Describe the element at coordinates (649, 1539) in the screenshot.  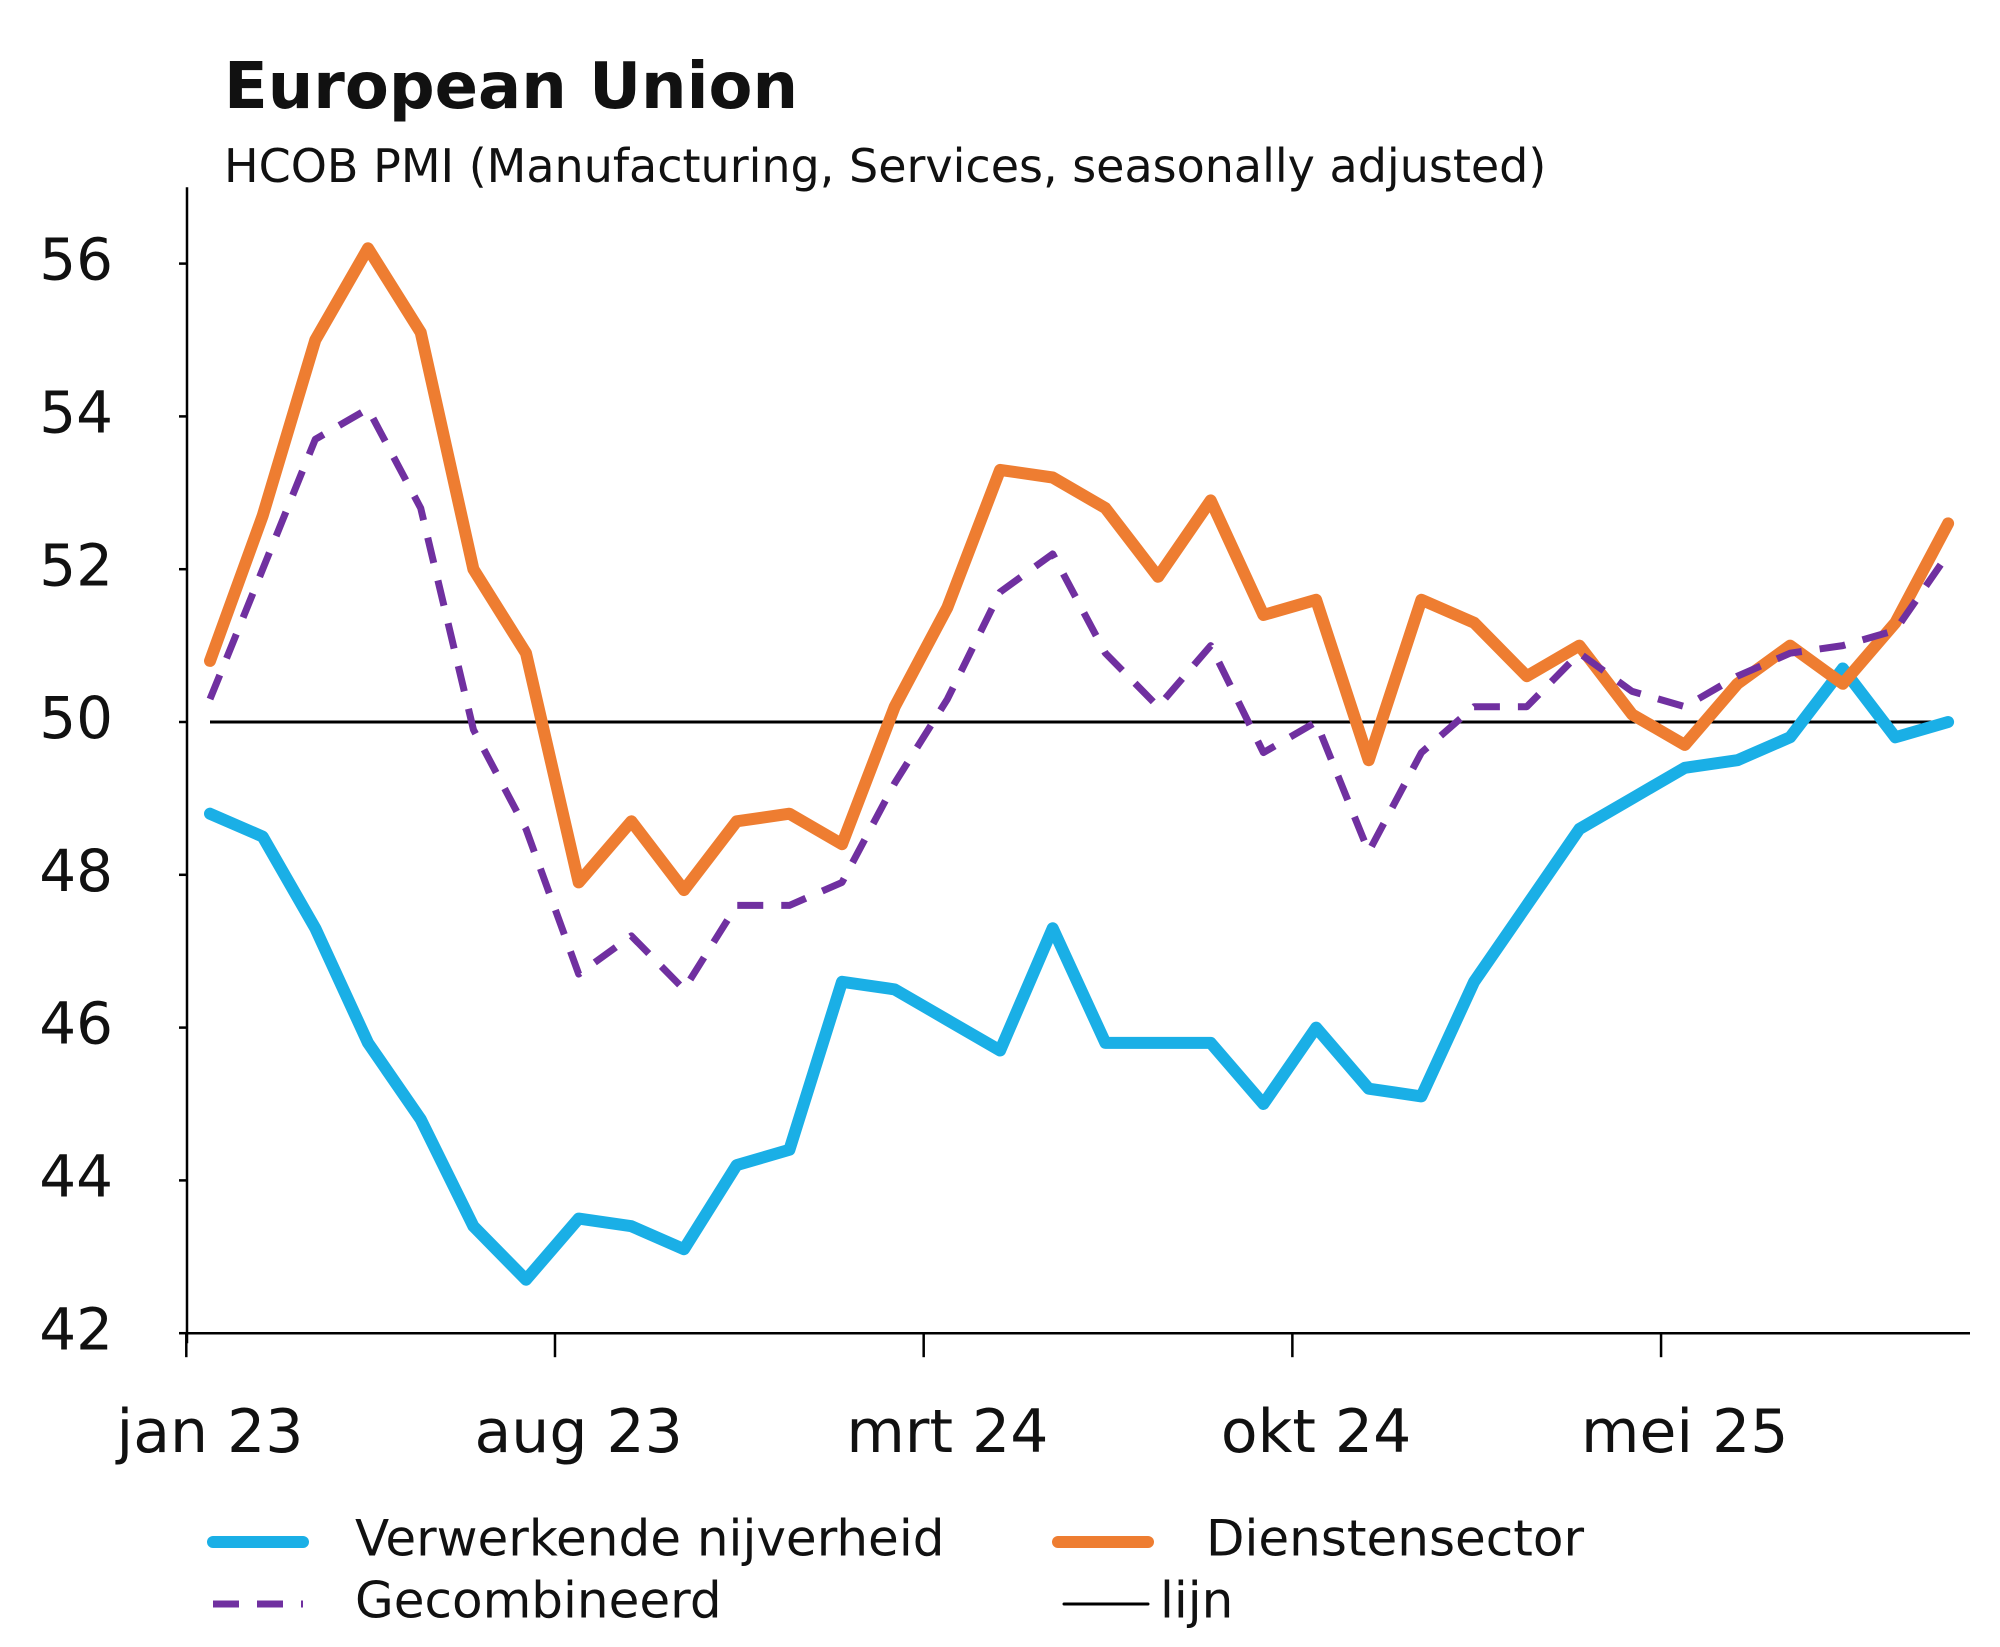
I see `legend-label: Verwerkende nijverheid` at that location.